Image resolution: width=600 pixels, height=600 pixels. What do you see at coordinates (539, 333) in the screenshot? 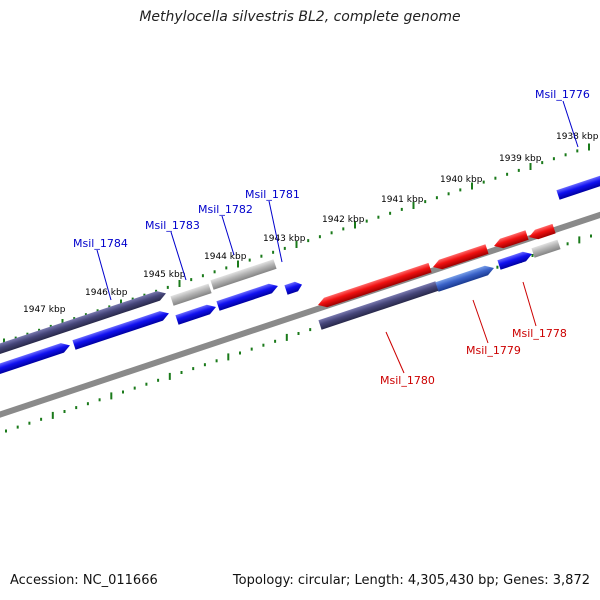
I see `gene-label-msil-1778: Msil_1778` at bounding box center [539, 333].